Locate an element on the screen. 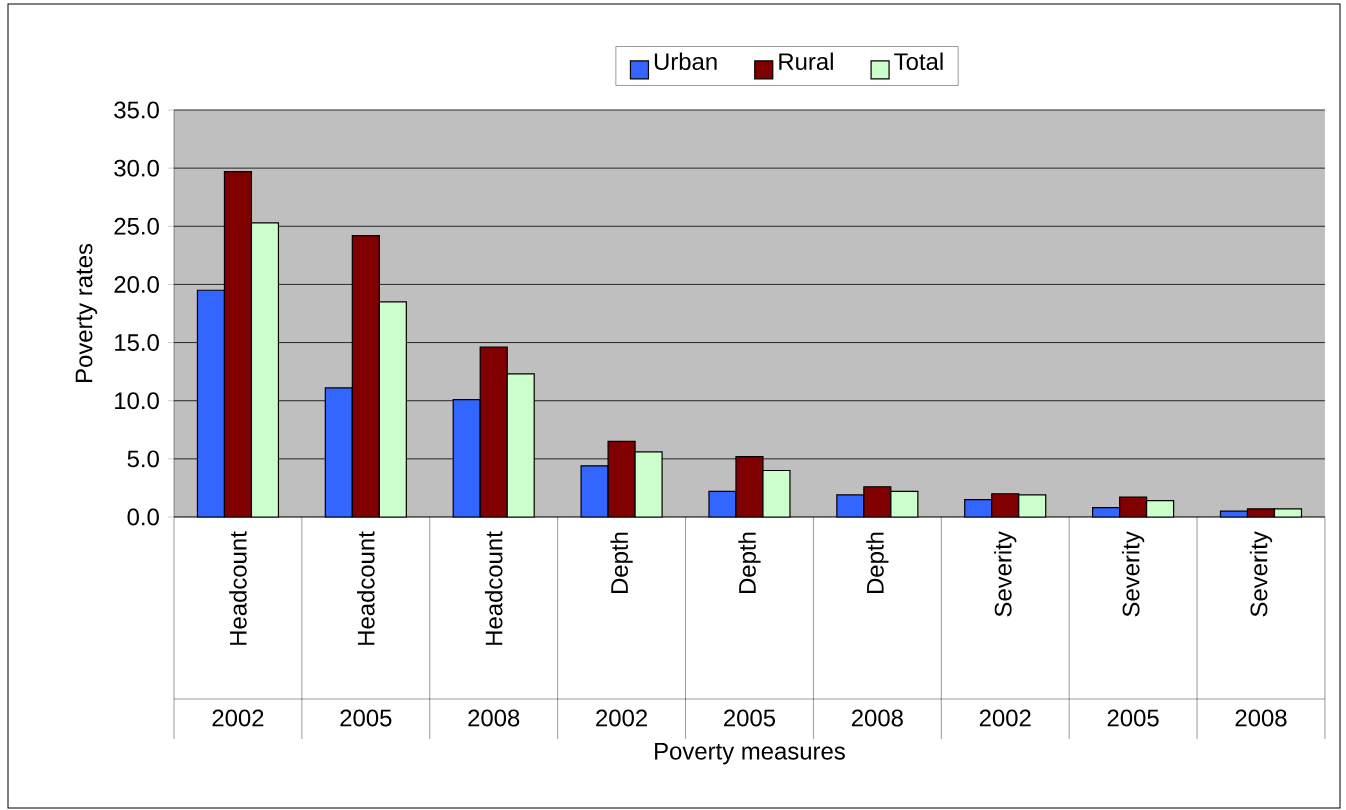  y-tick-label: 30.0 is located at coordinates (136, 168).